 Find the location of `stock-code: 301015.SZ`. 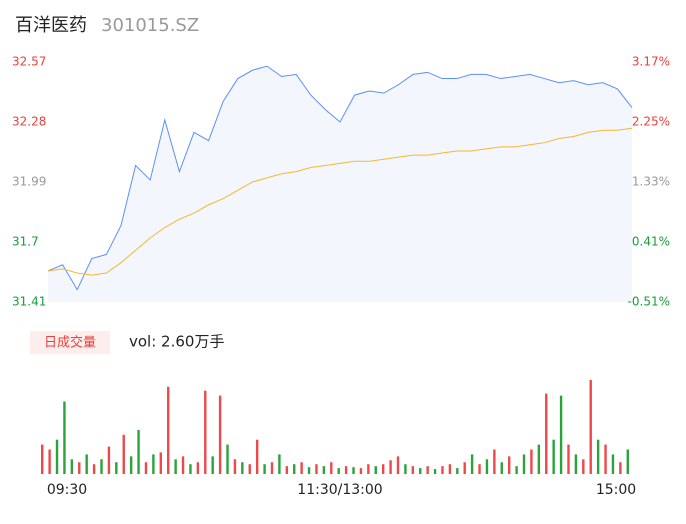

stock-code: 301015.SZ is located at coordinates (150, 25).